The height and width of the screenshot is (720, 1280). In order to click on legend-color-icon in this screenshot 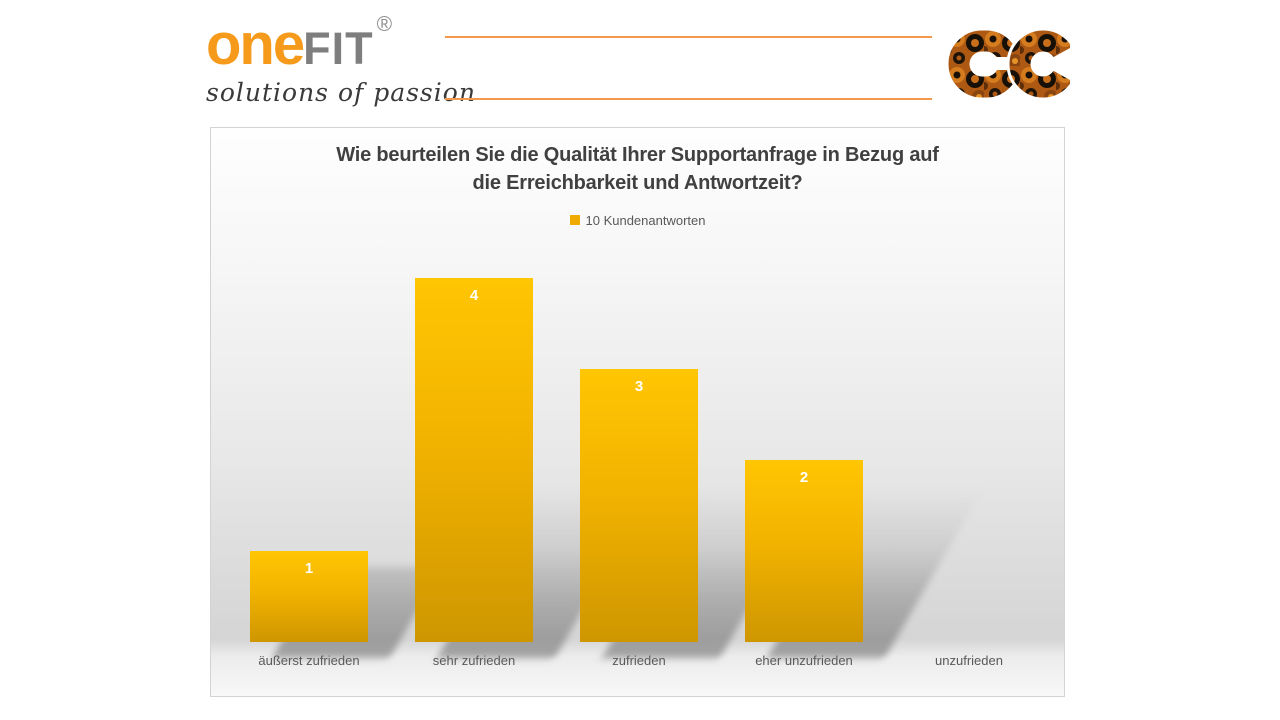, I will do `click(574, 220)`.